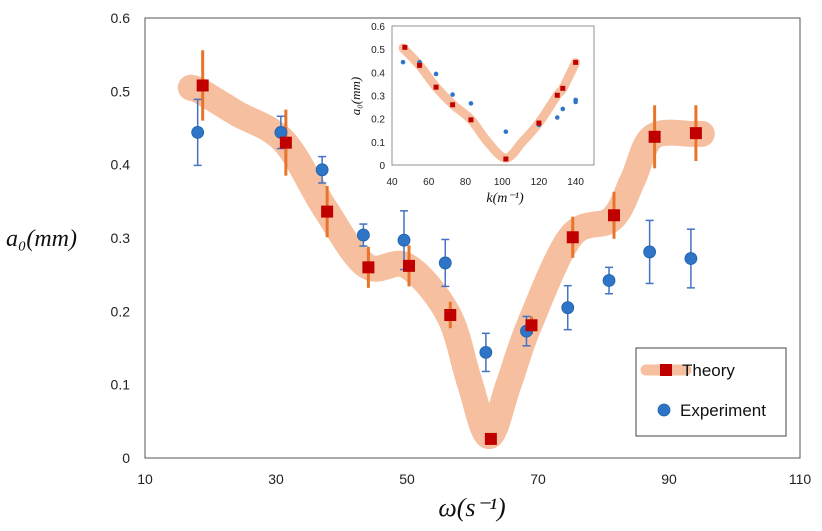 Image resolution: width=822 pixels, height=531 pixels. Describe the element at coordinates (429, 182) in the screenshot. I see `inset-x-tick-label: 60` at that location.